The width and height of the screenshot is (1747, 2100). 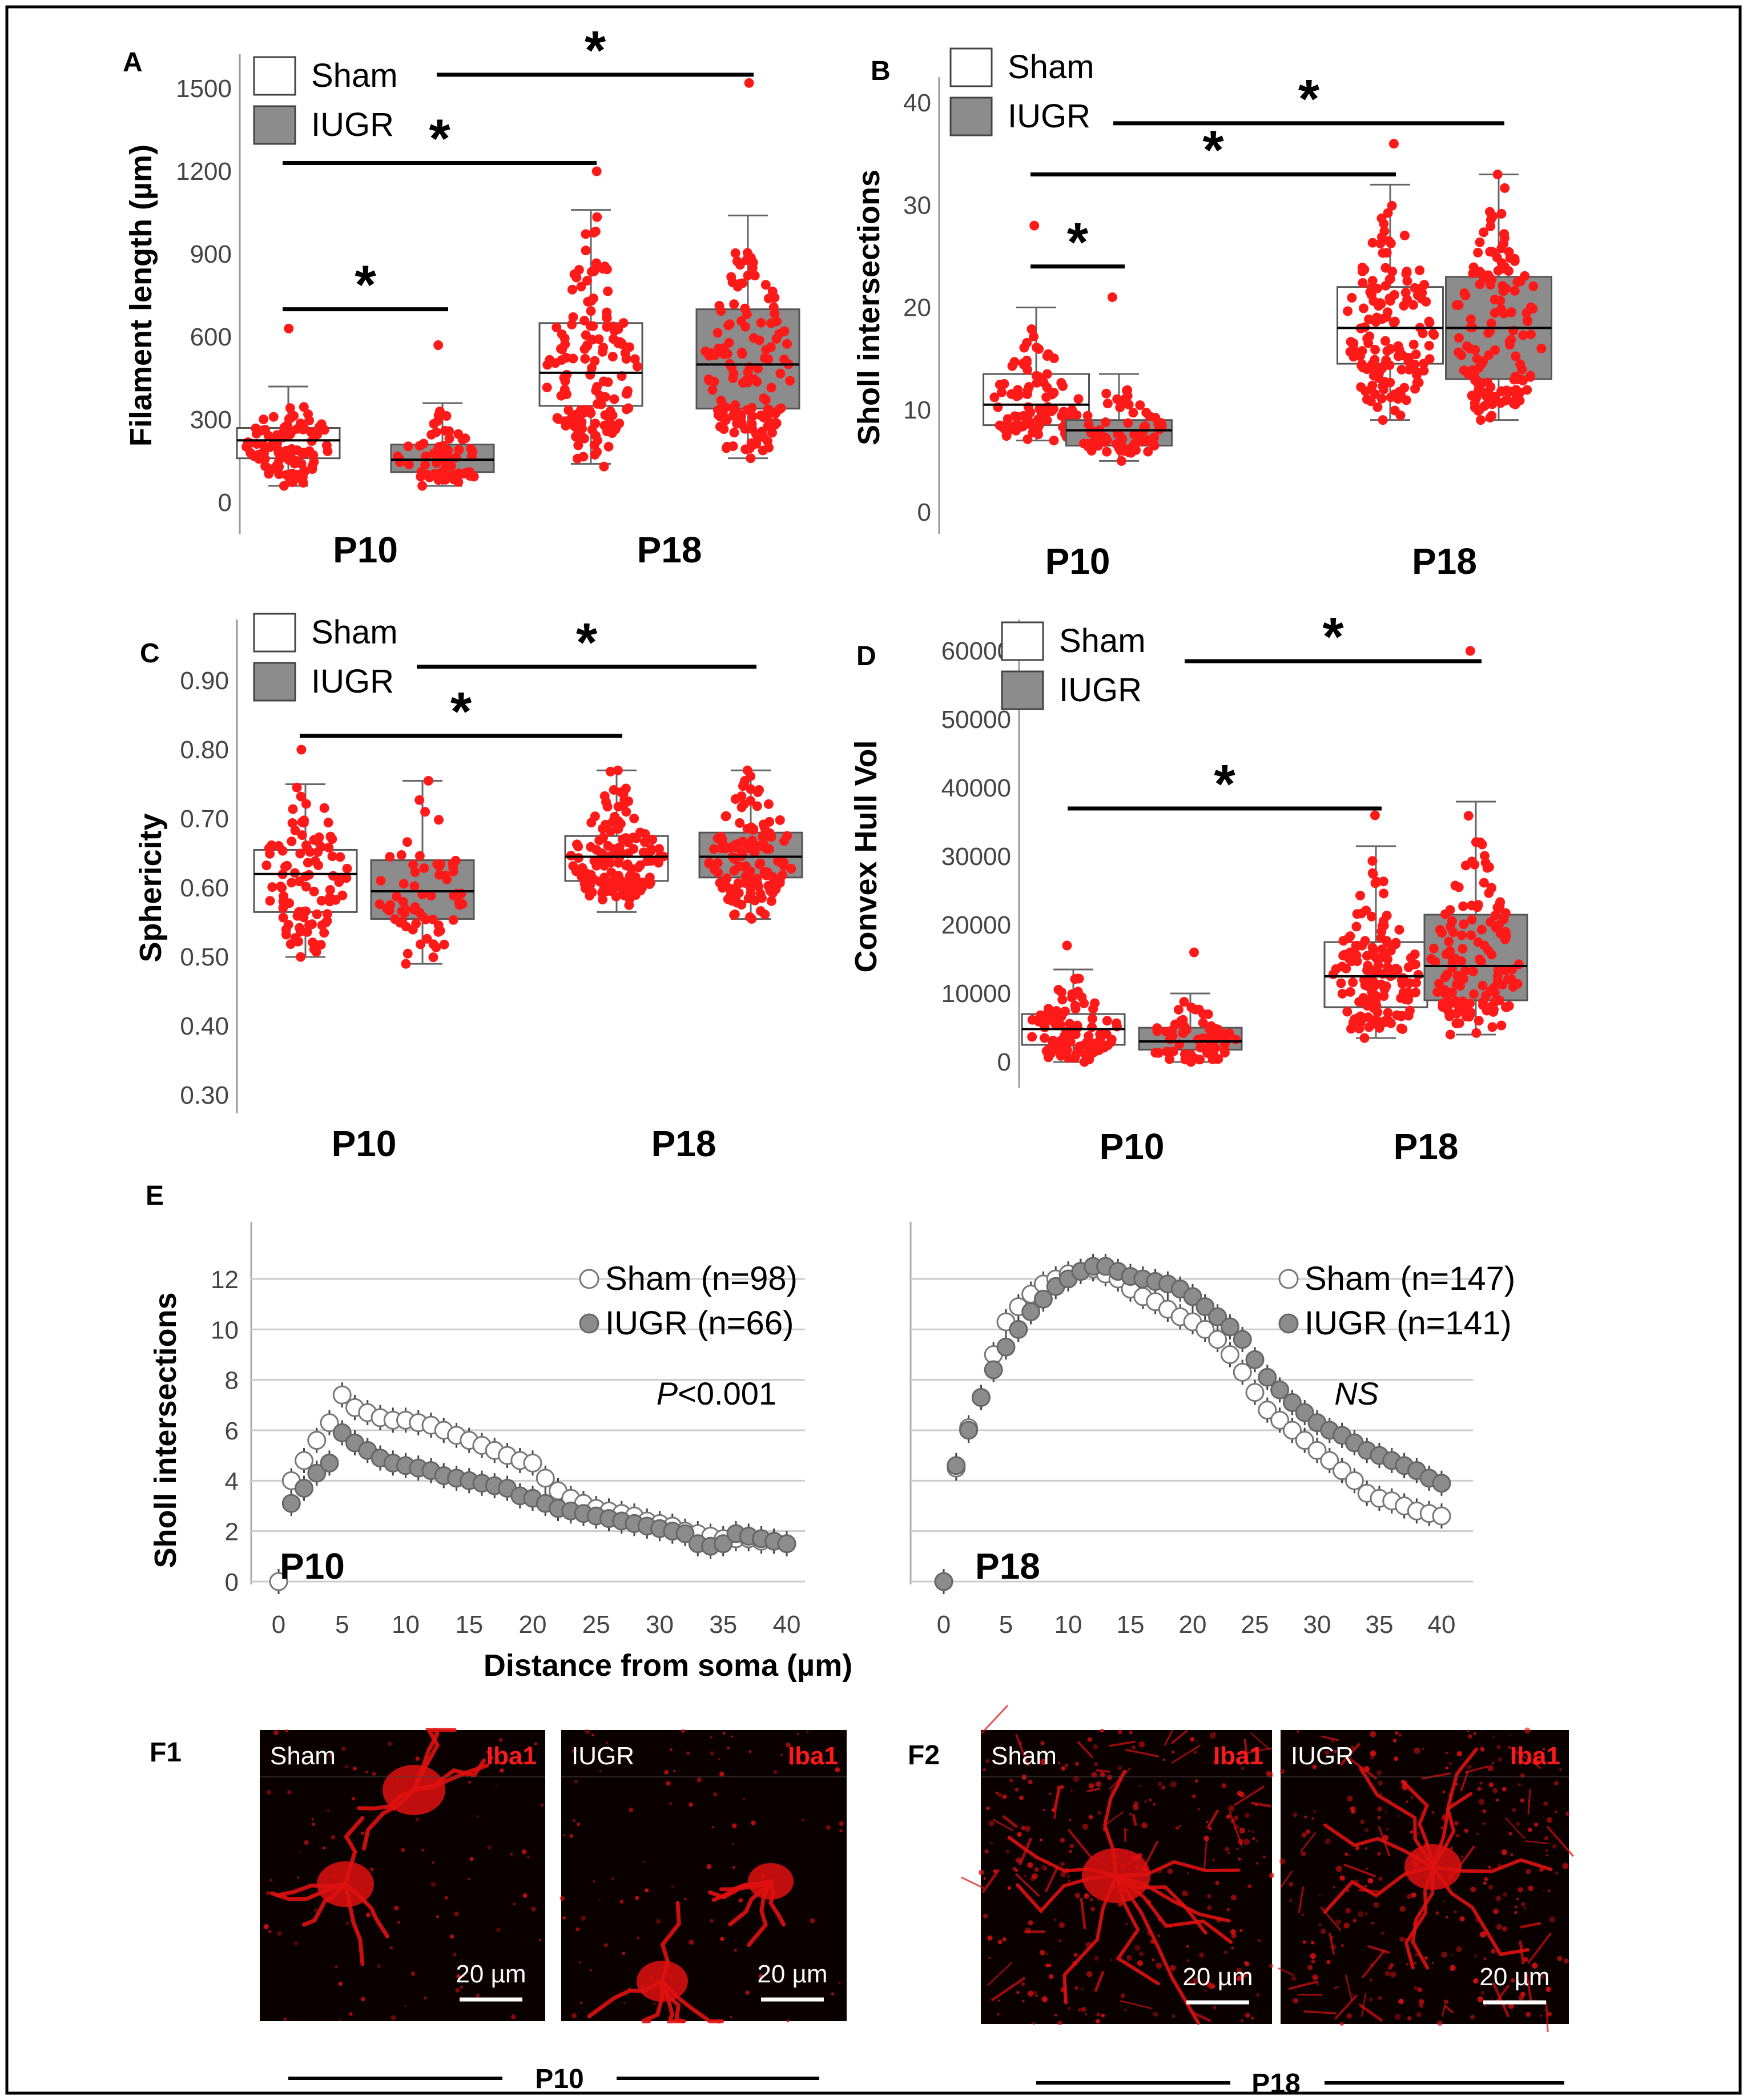 What do you see at coordinates (589, 1279) in the screenshot?
I see `legend-marker-sham` at bounding box center [589, 1279].